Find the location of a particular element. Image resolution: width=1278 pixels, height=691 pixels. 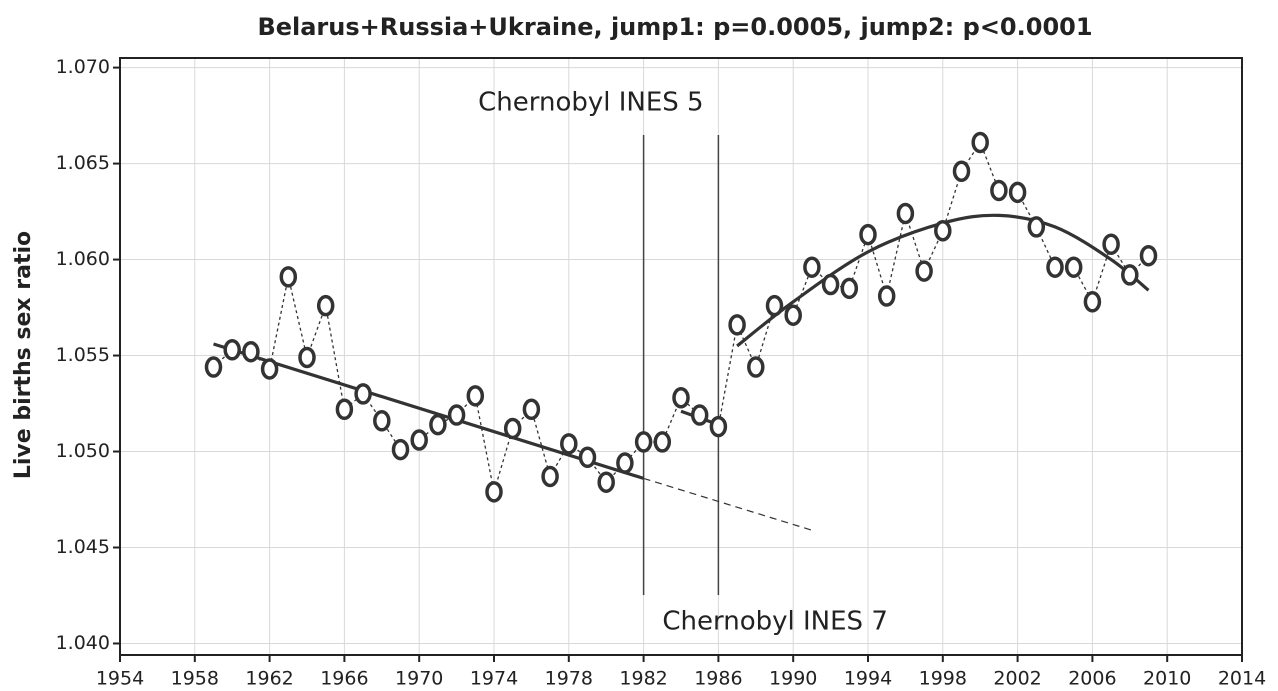

x-tick-label: 1990 is located at coordinates (793, 679).